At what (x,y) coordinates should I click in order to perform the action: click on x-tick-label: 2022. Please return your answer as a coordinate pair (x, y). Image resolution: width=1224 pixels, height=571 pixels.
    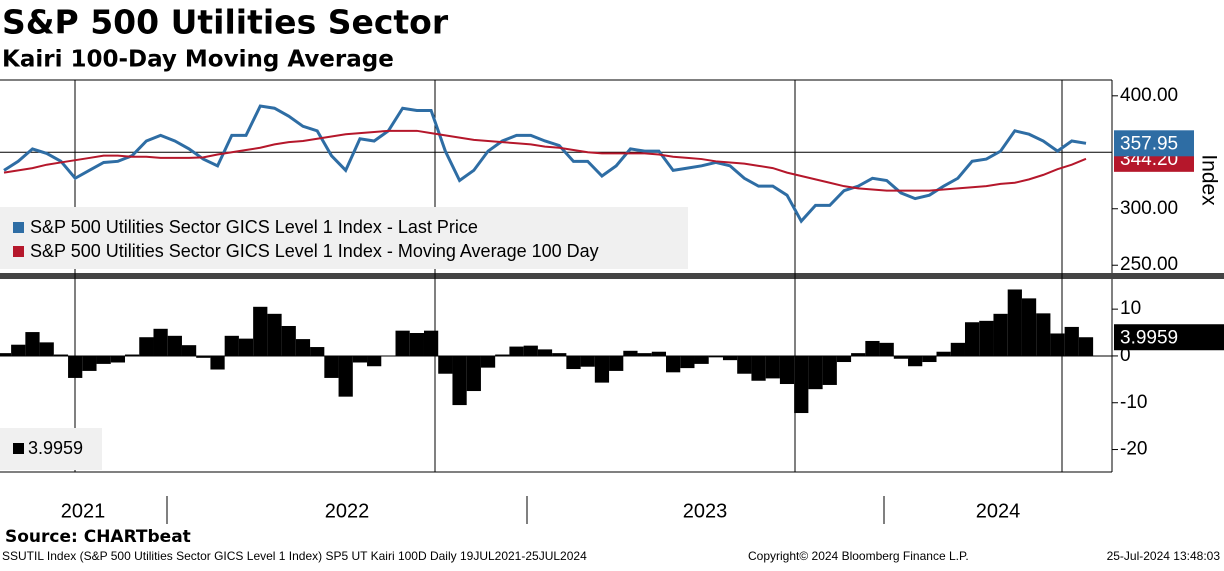
    Looking at the image, I should click on (347, 511).